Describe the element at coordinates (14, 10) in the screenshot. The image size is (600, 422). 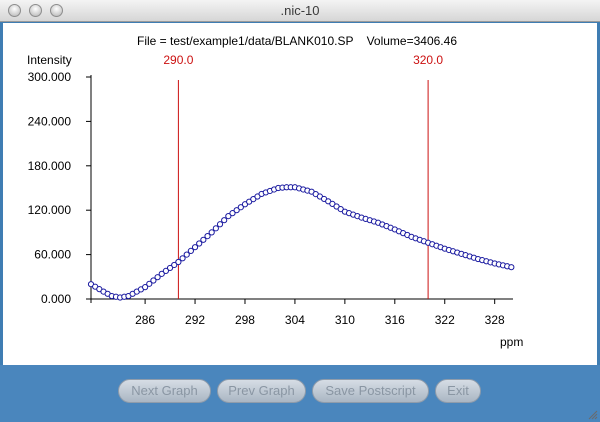
I see `close-window-icon` at that location.